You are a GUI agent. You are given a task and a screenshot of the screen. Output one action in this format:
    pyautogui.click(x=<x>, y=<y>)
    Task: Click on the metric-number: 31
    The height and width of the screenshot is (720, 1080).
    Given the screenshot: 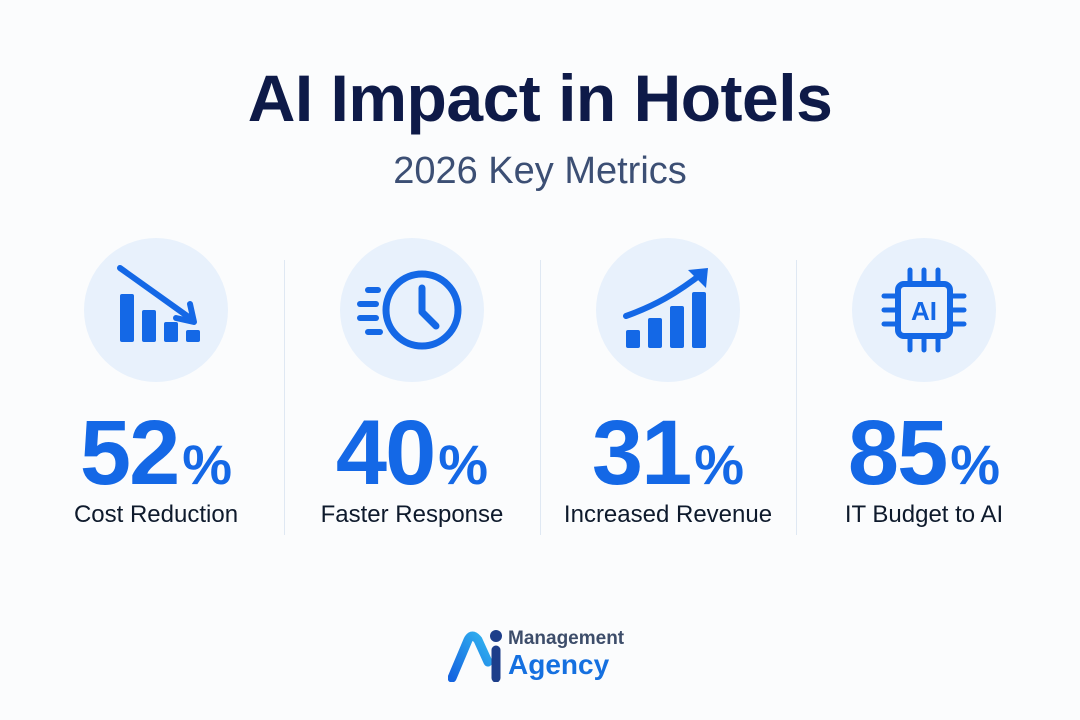 What is the action you would take?
    pyautogui.click(x=641, y=453)
    